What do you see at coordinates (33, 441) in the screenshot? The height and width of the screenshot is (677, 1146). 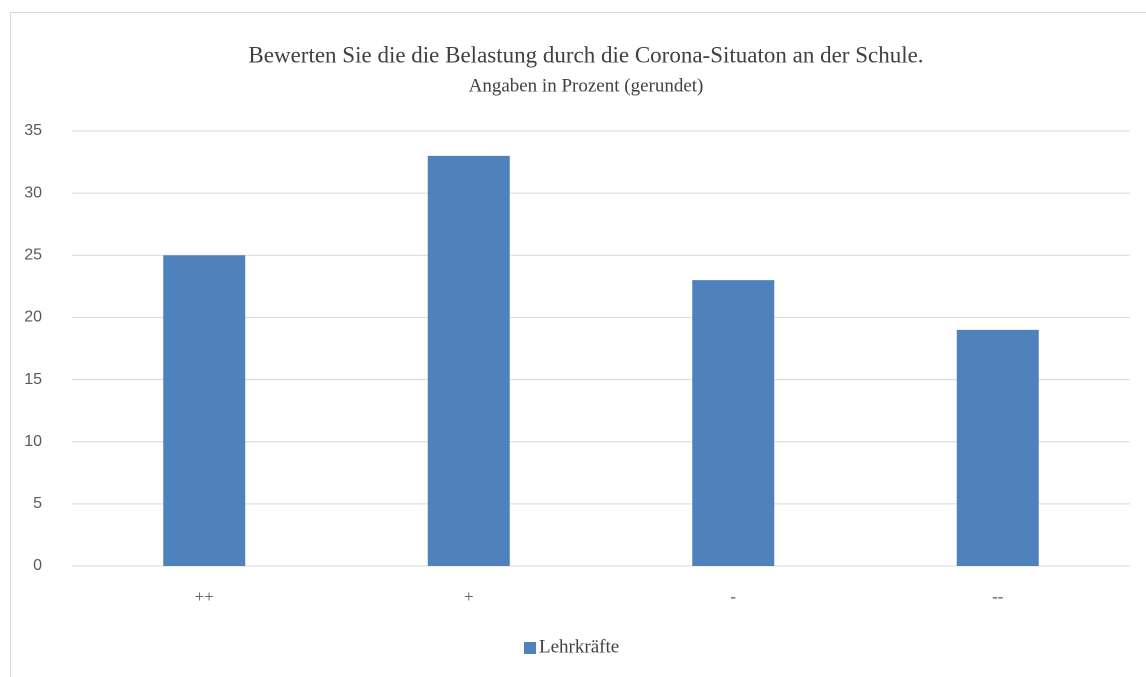 I see `y-tick-label: 10` at bounding box center [33, 441].